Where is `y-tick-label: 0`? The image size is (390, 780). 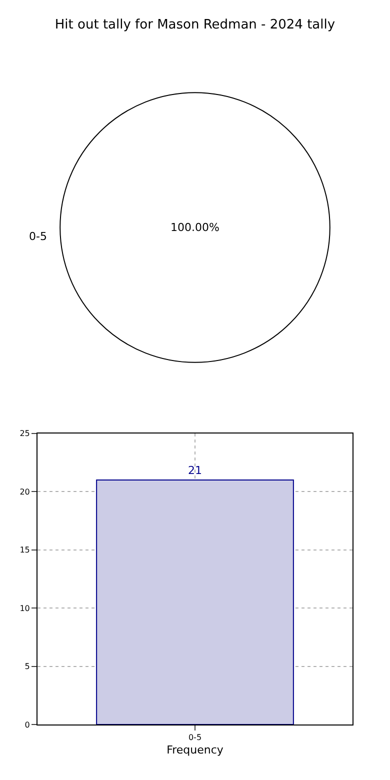 y-tick-label: 0 is located at coordinates (27, 725).